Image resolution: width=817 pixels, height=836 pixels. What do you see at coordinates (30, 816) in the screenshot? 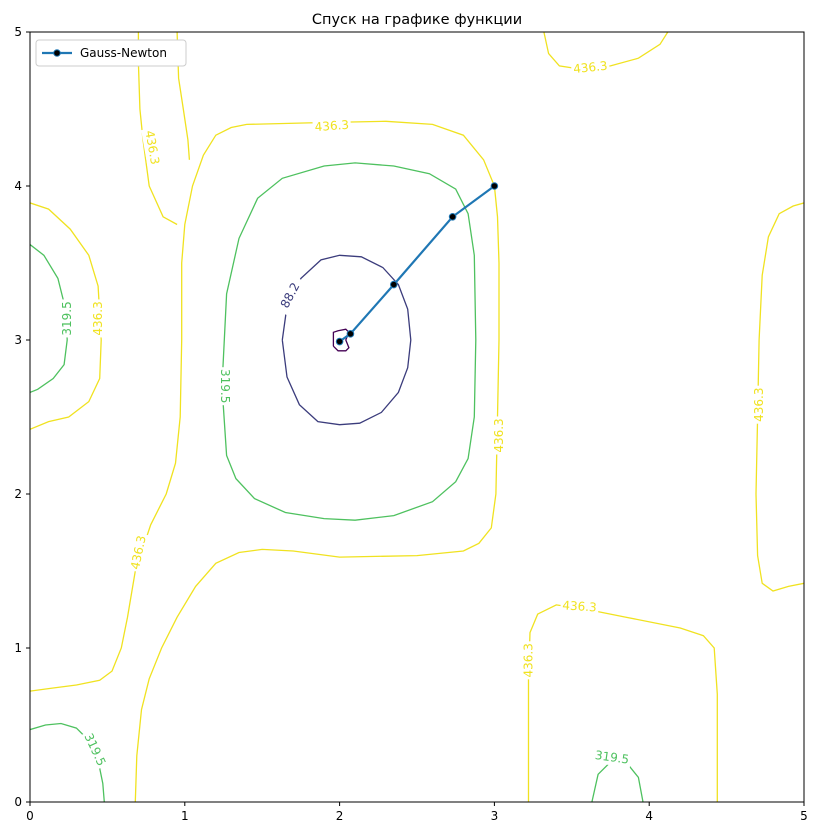
I see `x-tick-label: 0` at bounding box center [30, 816].